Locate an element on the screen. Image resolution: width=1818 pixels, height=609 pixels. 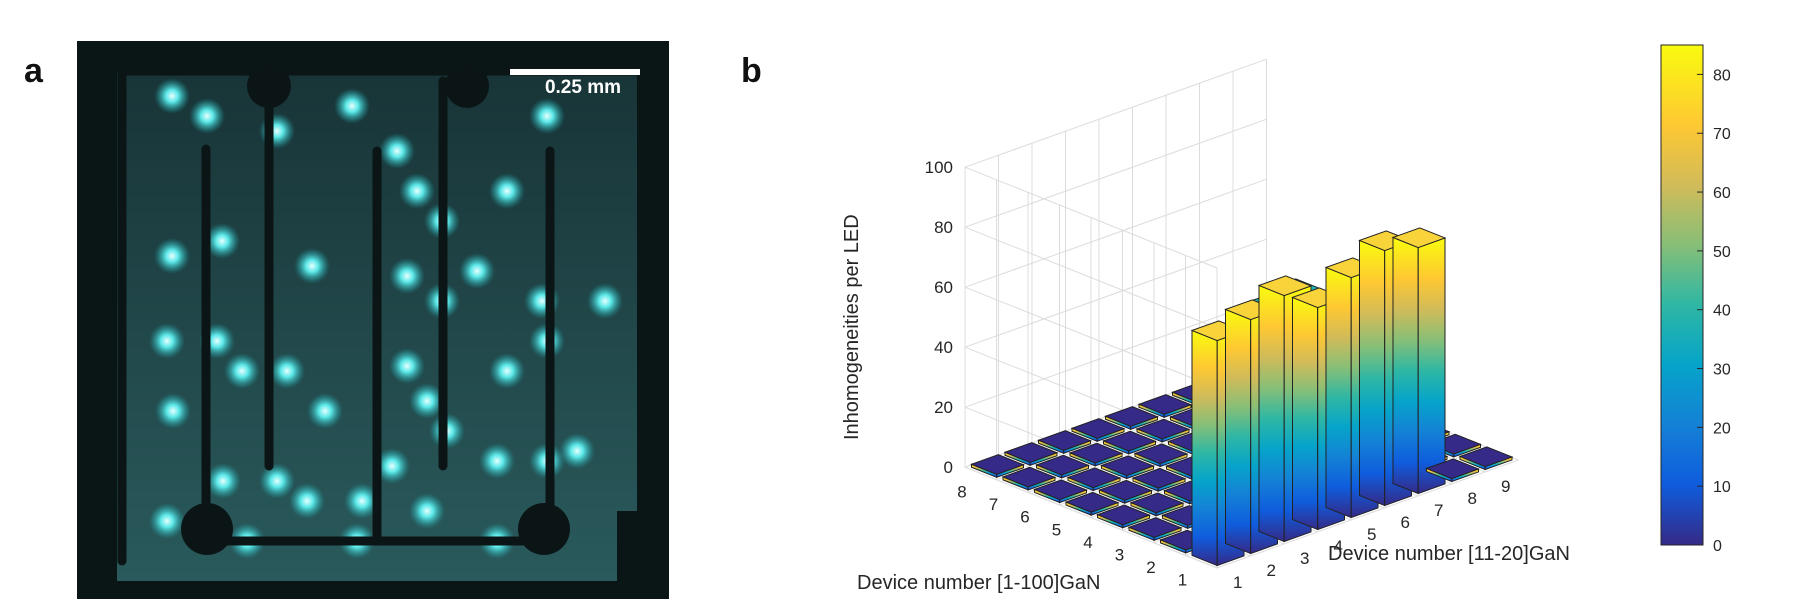
colorbar-tick-label: 50 is located at coordinates (1722, 252).